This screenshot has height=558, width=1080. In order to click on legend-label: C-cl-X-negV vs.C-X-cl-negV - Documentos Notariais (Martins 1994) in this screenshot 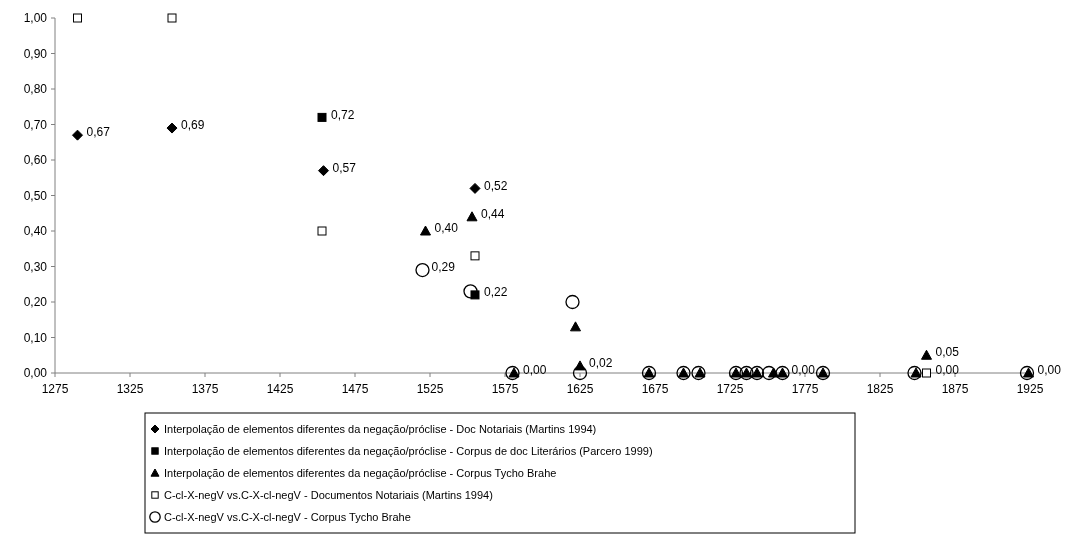, I will do `click(328, 494)`.